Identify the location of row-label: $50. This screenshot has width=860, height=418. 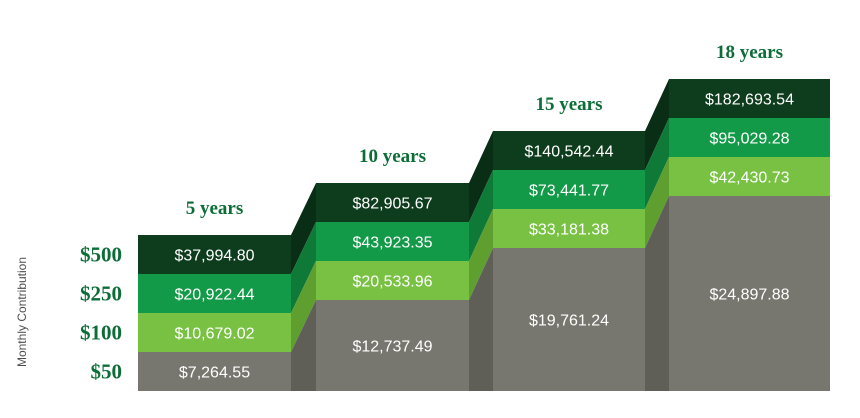
(107, 372).